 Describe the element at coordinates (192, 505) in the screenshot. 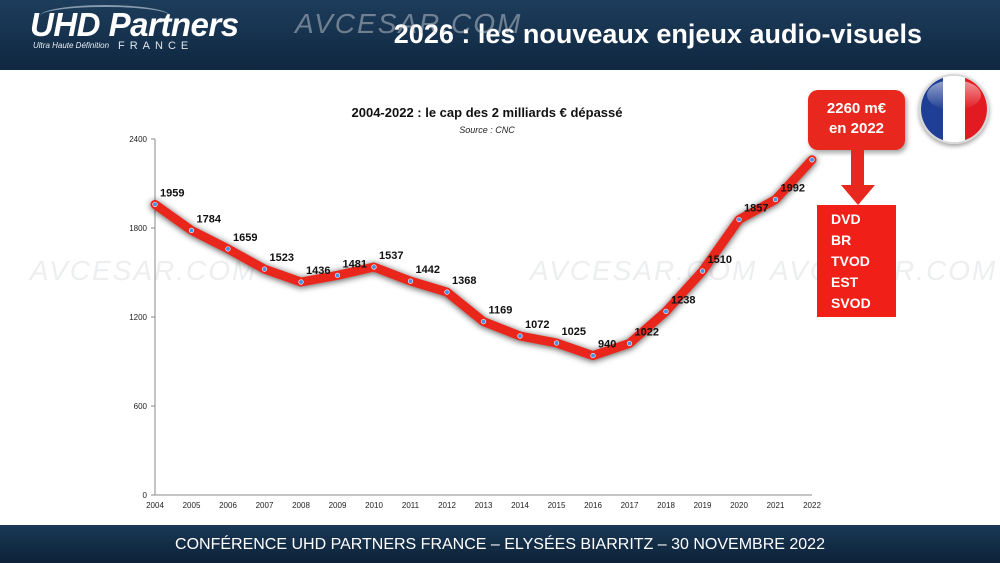

I see `x-tick-label: 2005` at that location.